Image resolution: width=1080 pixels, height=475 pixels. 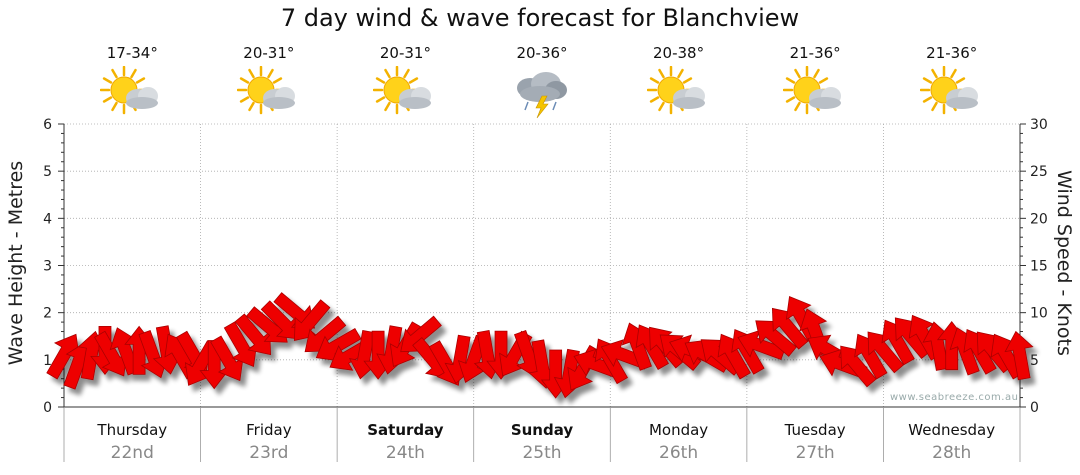 I want to click on right-tick-label: 20, so click(x=1039, y=219).